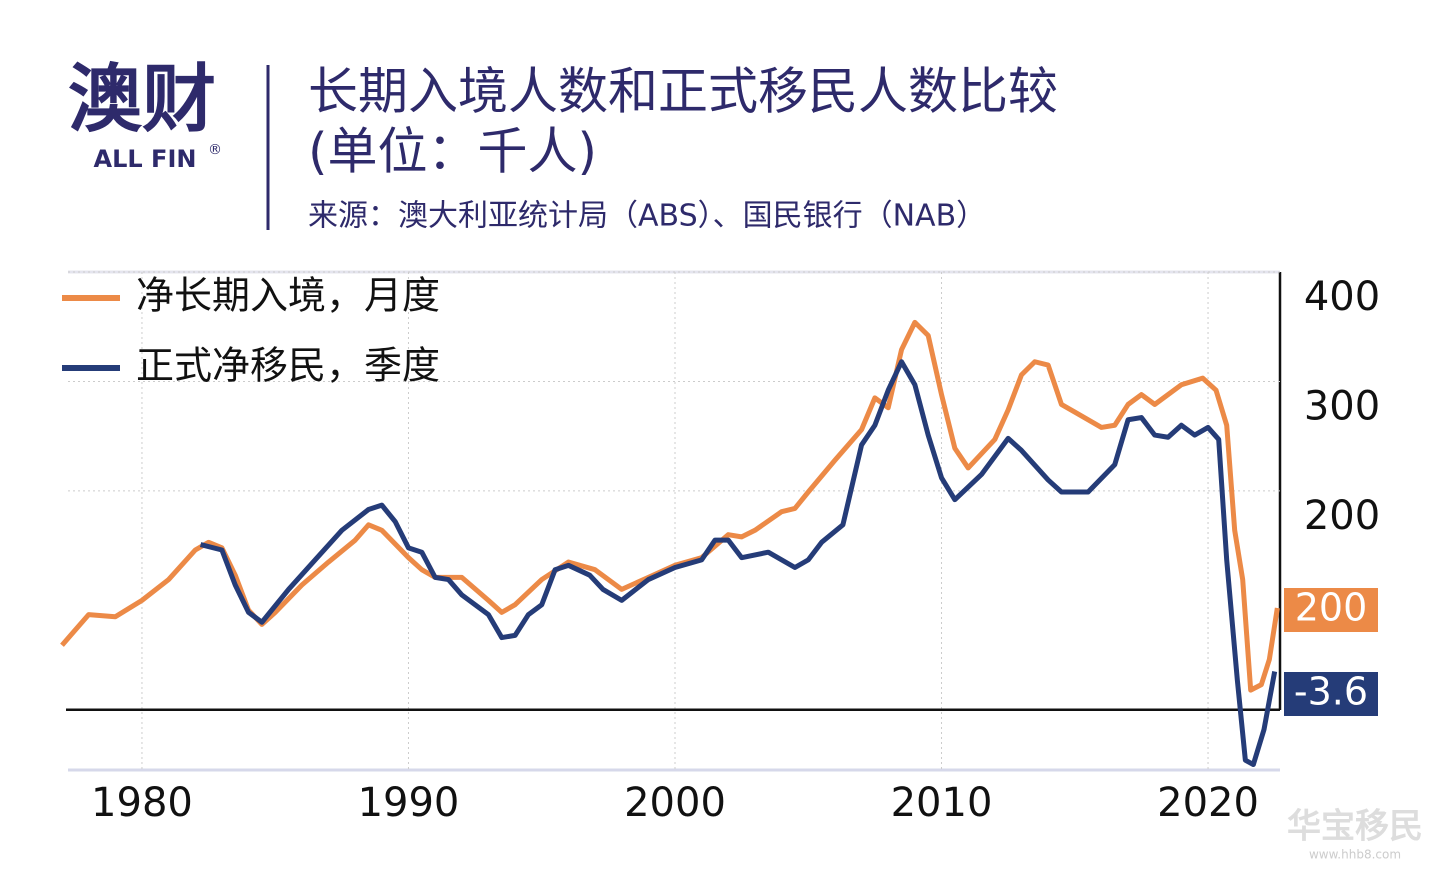  What do you see at coordinates (1208, 803) in the screenshot?
I see `x-tick-label: 2020` at bounding box center [1208, 803].